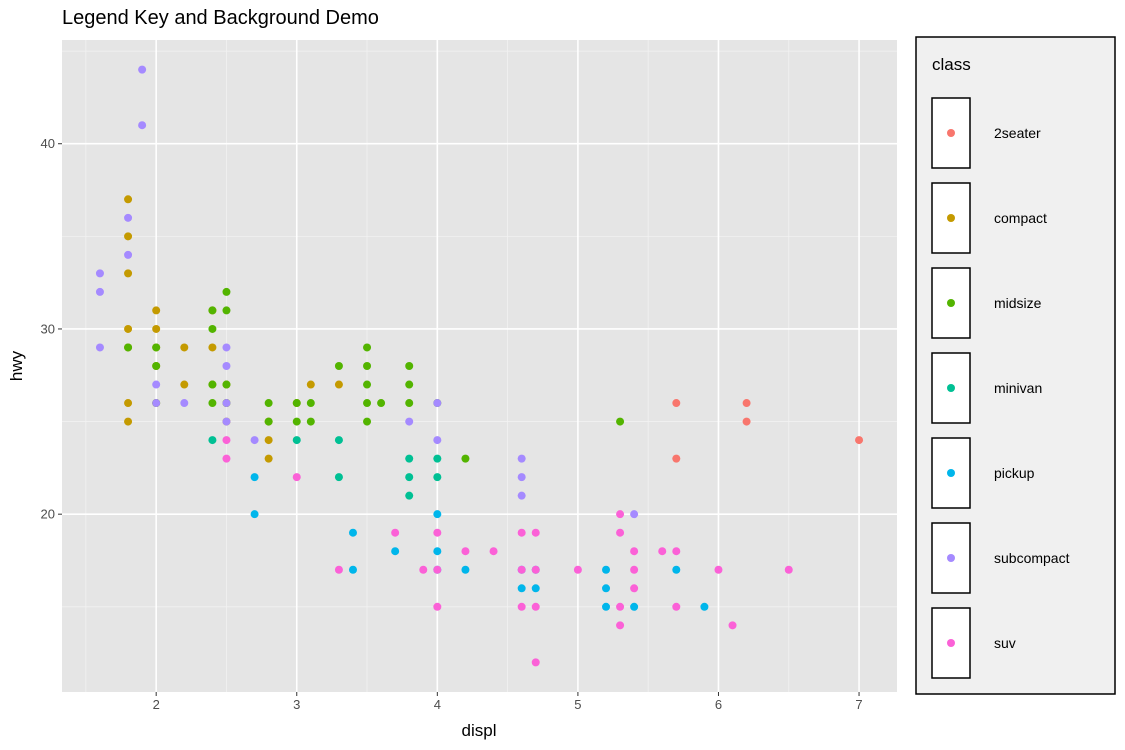 The width and height of the screenshot is (1125, 750). I want to click on legend-label-midsize: midsize, so click(1018, 303).